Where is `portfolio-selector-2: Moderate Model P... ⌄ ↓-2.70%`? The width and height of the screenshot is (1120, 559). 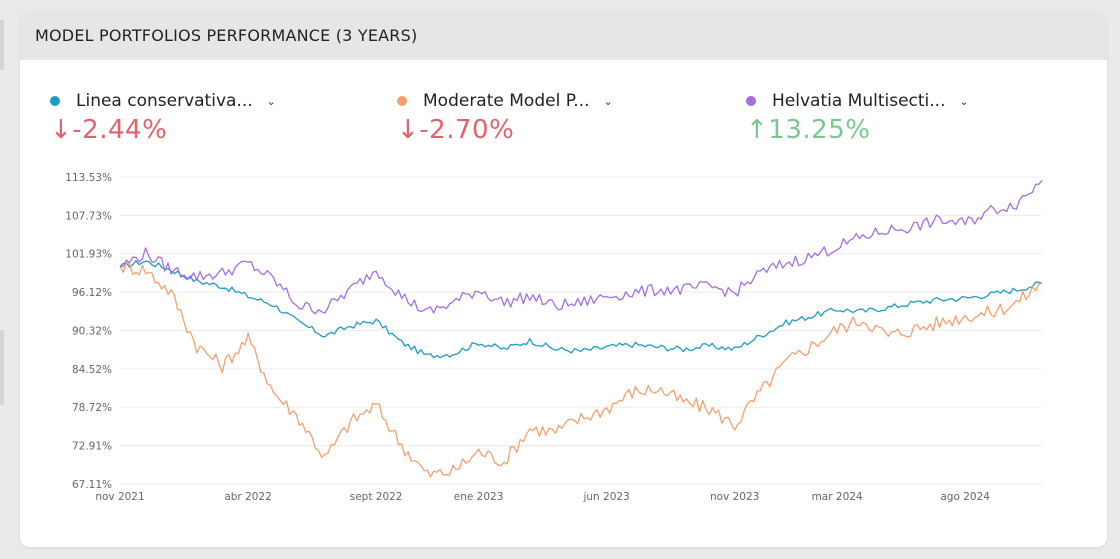
portfolio-selector-2: Moderate Model P... ⌄ ↓-2.70% is located at coordinates (505, 117).